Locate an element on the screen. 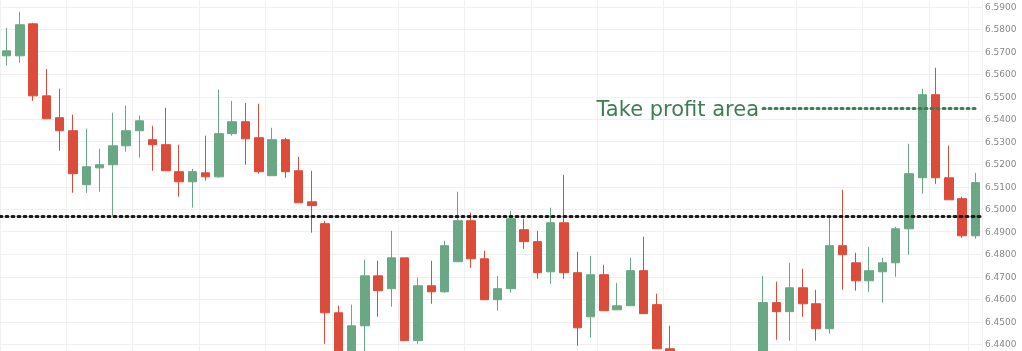 The height and width of the screenshot is (351, 1022). ref-line-label: Take profit area is located at coordinates (677, 108).